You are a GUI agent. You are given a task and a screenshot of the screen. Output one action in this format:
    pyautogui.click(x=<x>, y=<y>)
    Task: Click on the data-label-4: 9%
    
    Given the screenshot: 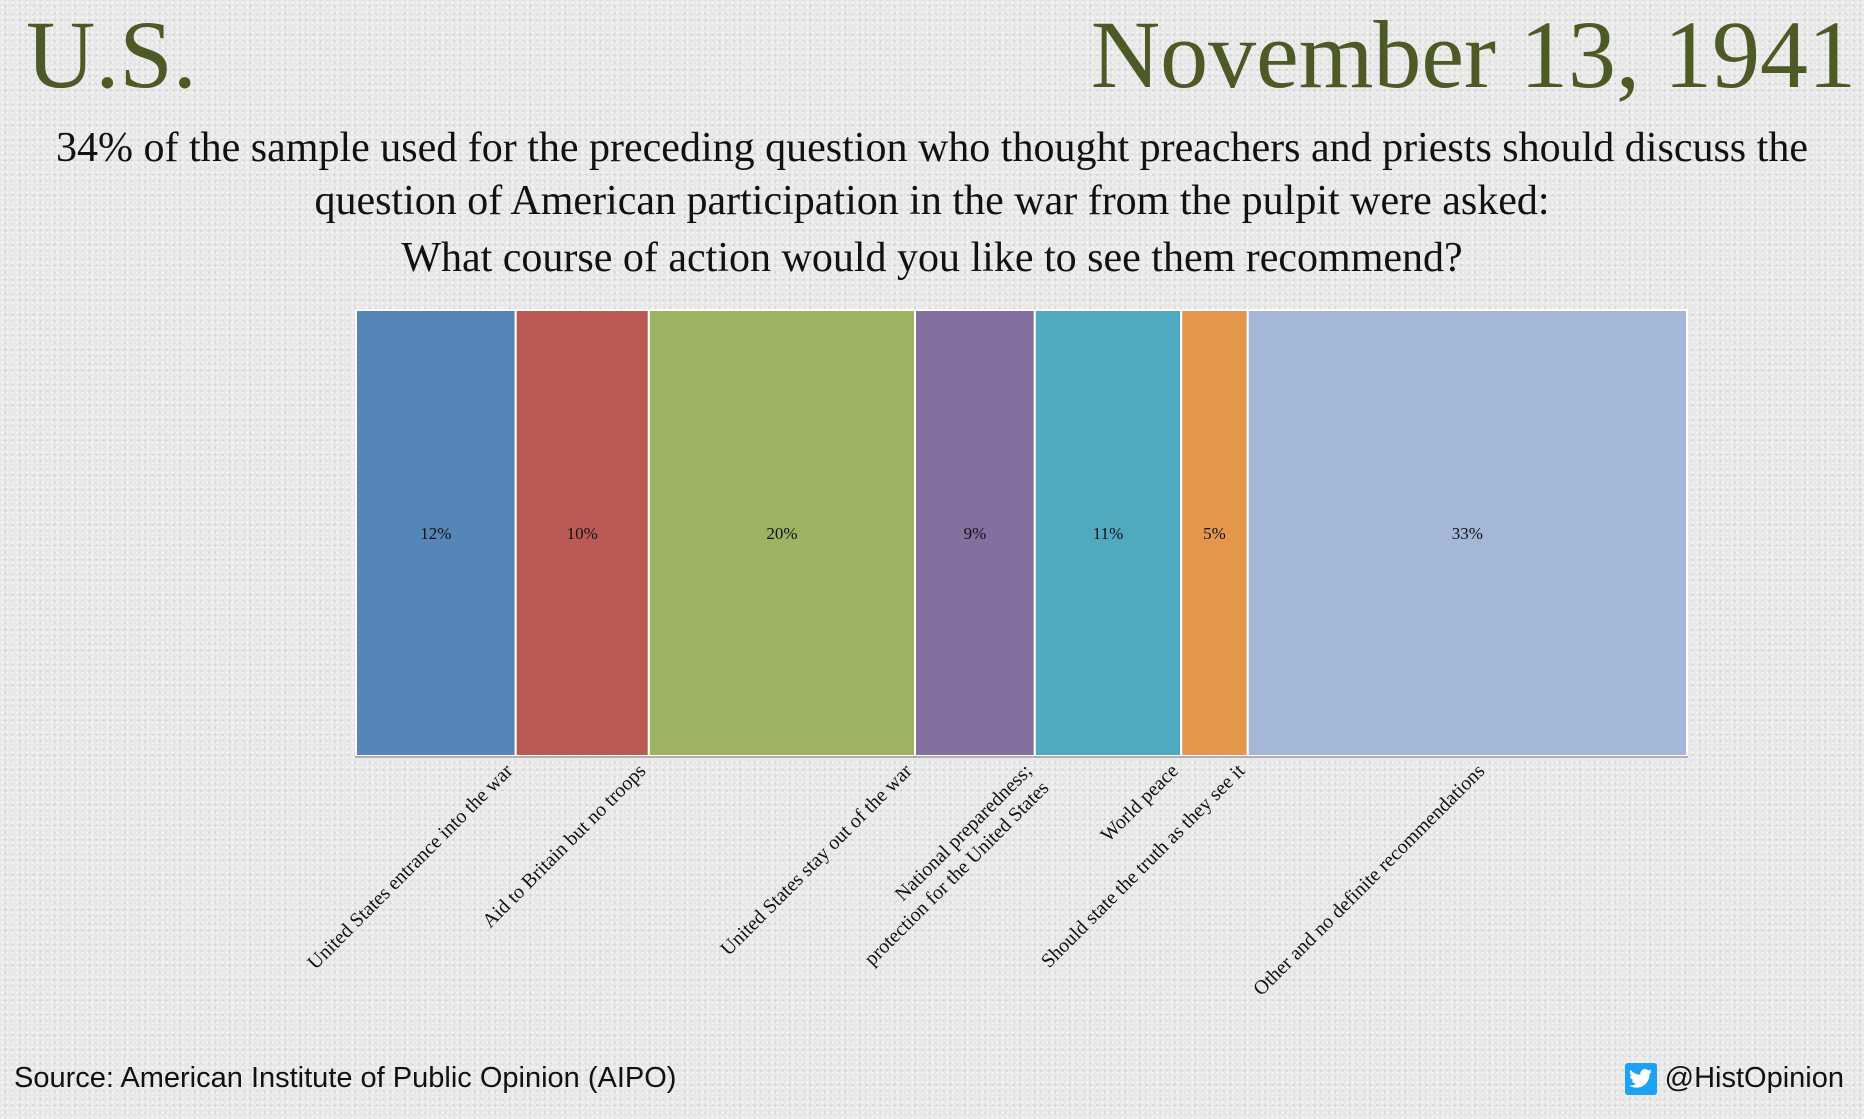 What is the action you would take?
    pyautogui.click(x=975, y=533)
    